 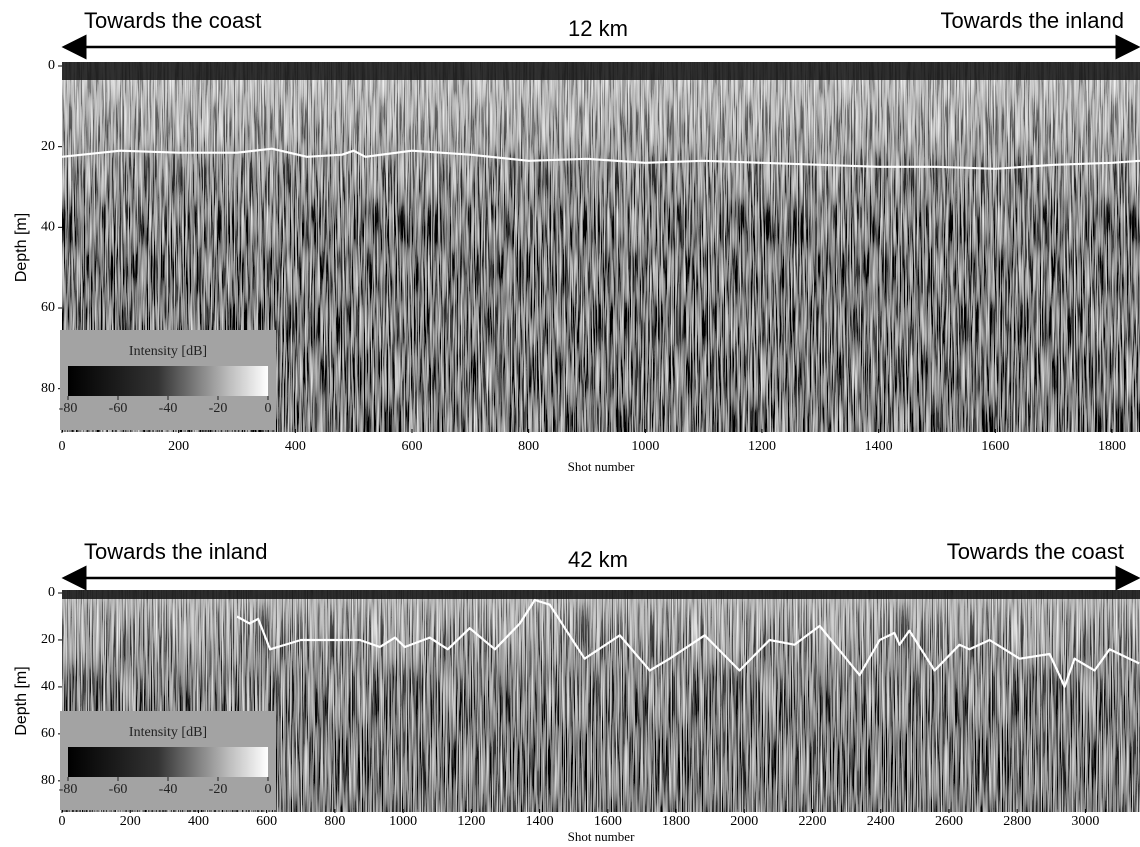 What do you see at coordinates (1017, 821) in the screenshot?
I see `x-tick-label: 2800` at bounding box center [1017, 821].